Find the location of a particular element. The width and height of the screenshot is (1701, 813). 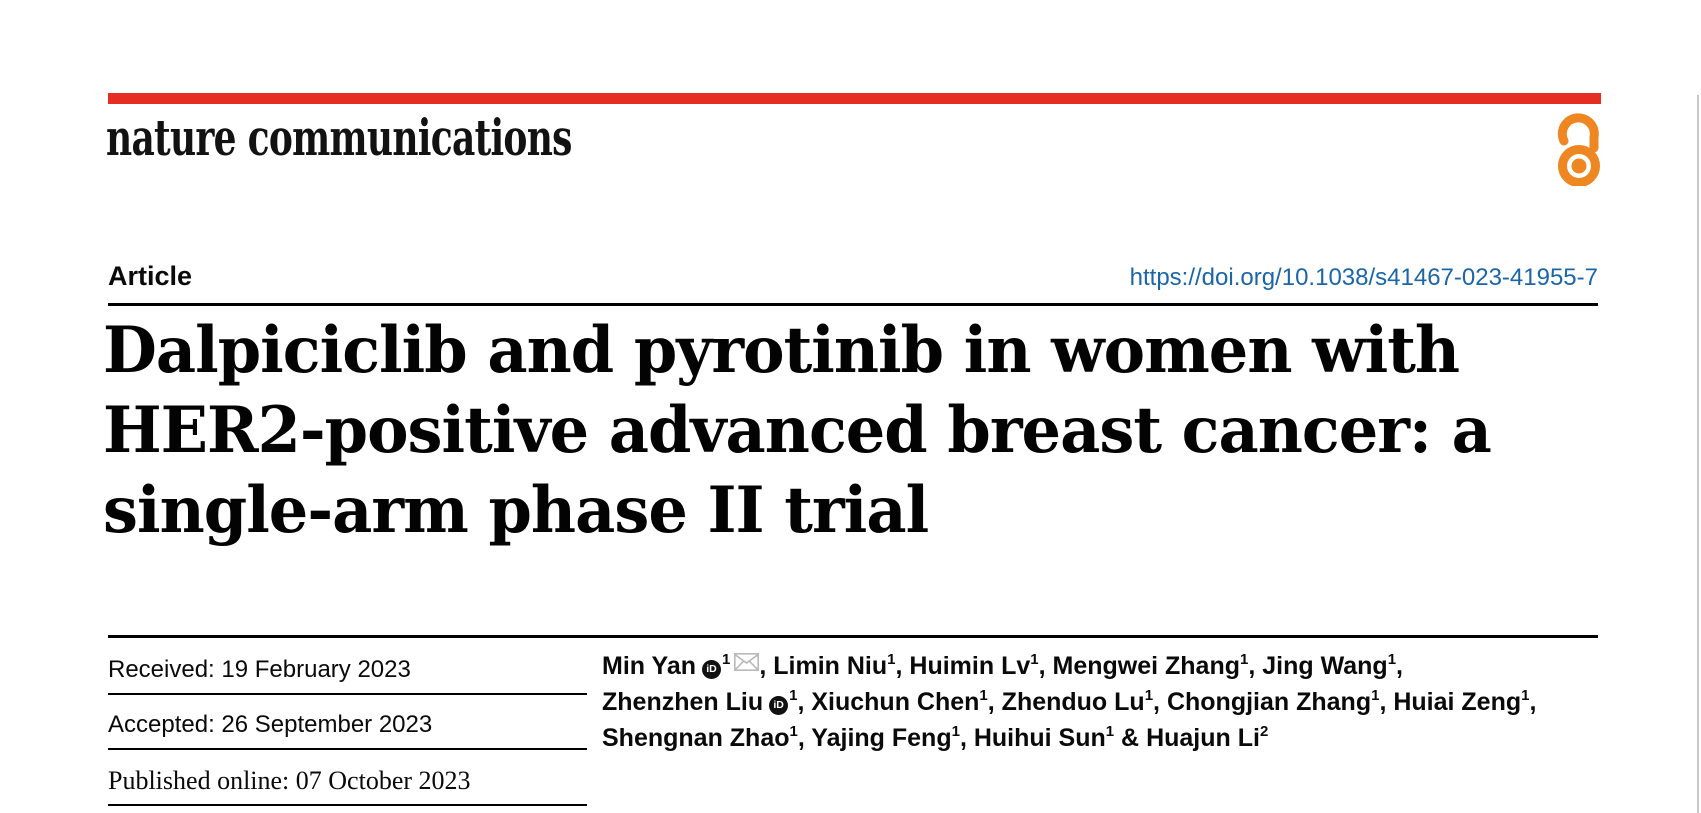

open-access-shackle is located at coordinates (1578, 133).